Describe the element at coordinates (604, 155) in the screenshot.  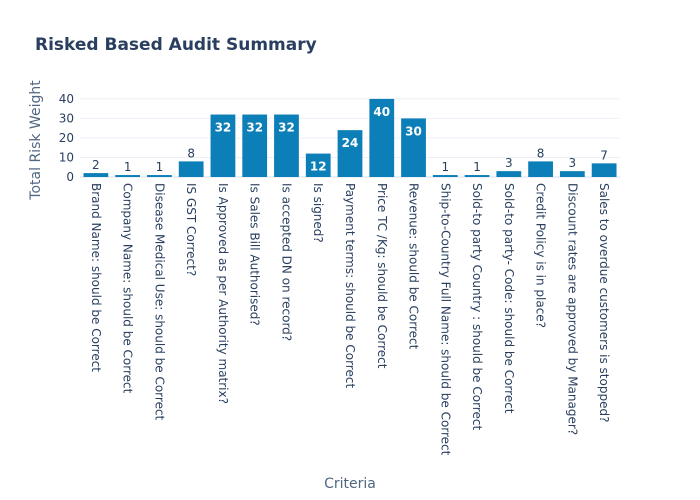
I see `data-label: 7` at that location.